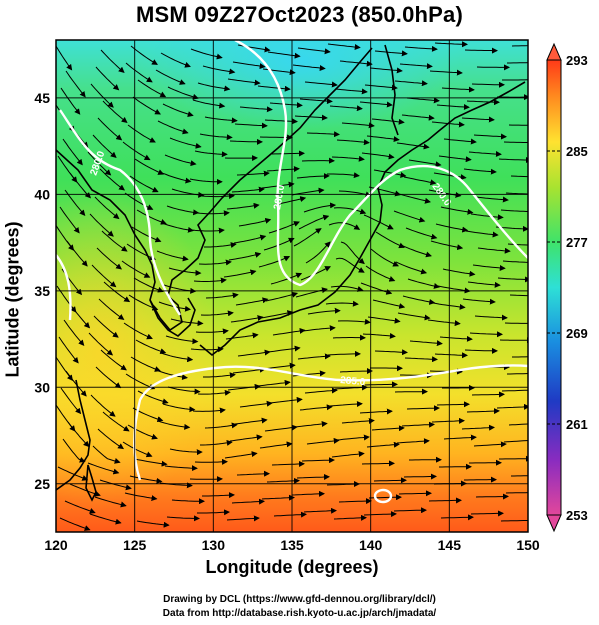 Image resolution: width=599 pixels, height=625 pixels. Describe the element at coordinates (42, 484) in the screenshot. I see `y-tick-label: 25` at that location.